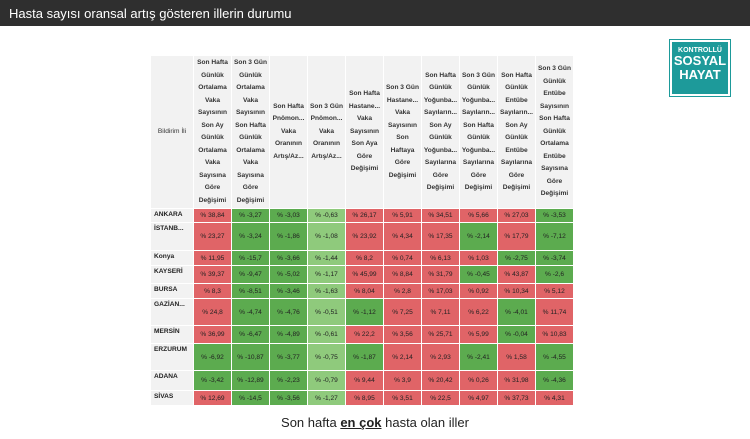 The width and height of the screenshot is (750, 439). What do you see at coordinates (402, 380) in the screenshot?
I see `value-cell: % 3,9` at bounding box center [402, 380].